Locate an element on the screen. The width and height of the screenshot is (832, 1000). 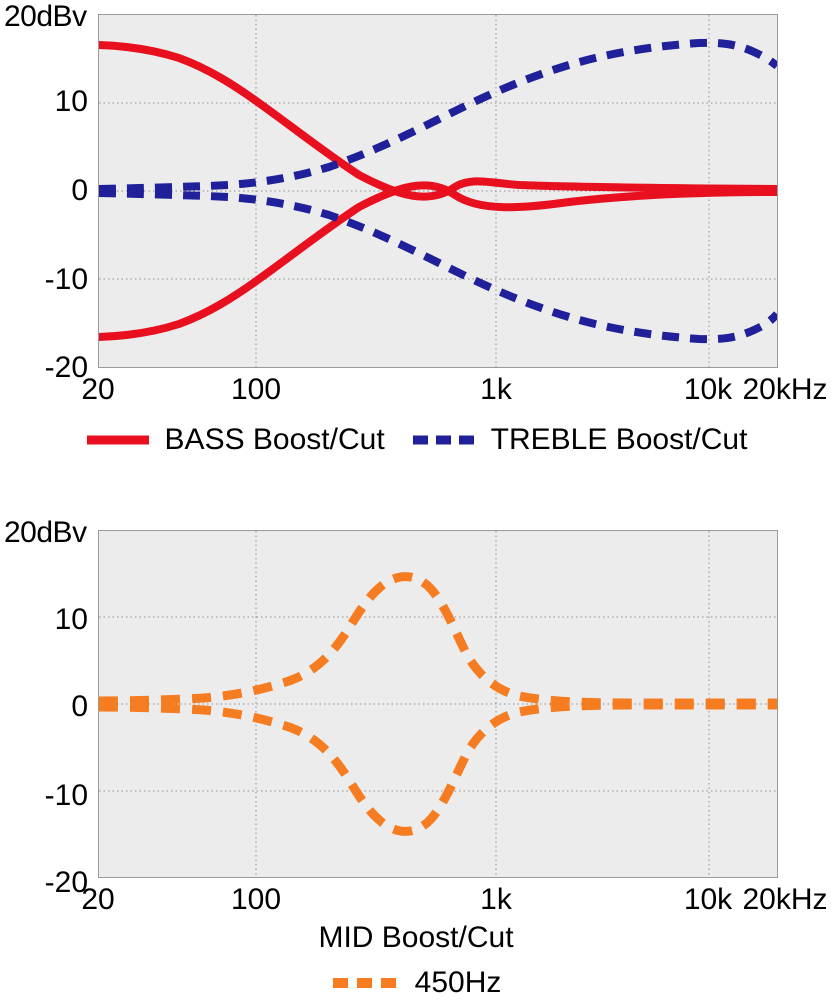
y-tick-minus10-top-chart: -10 is located at coordinates (66, 279).